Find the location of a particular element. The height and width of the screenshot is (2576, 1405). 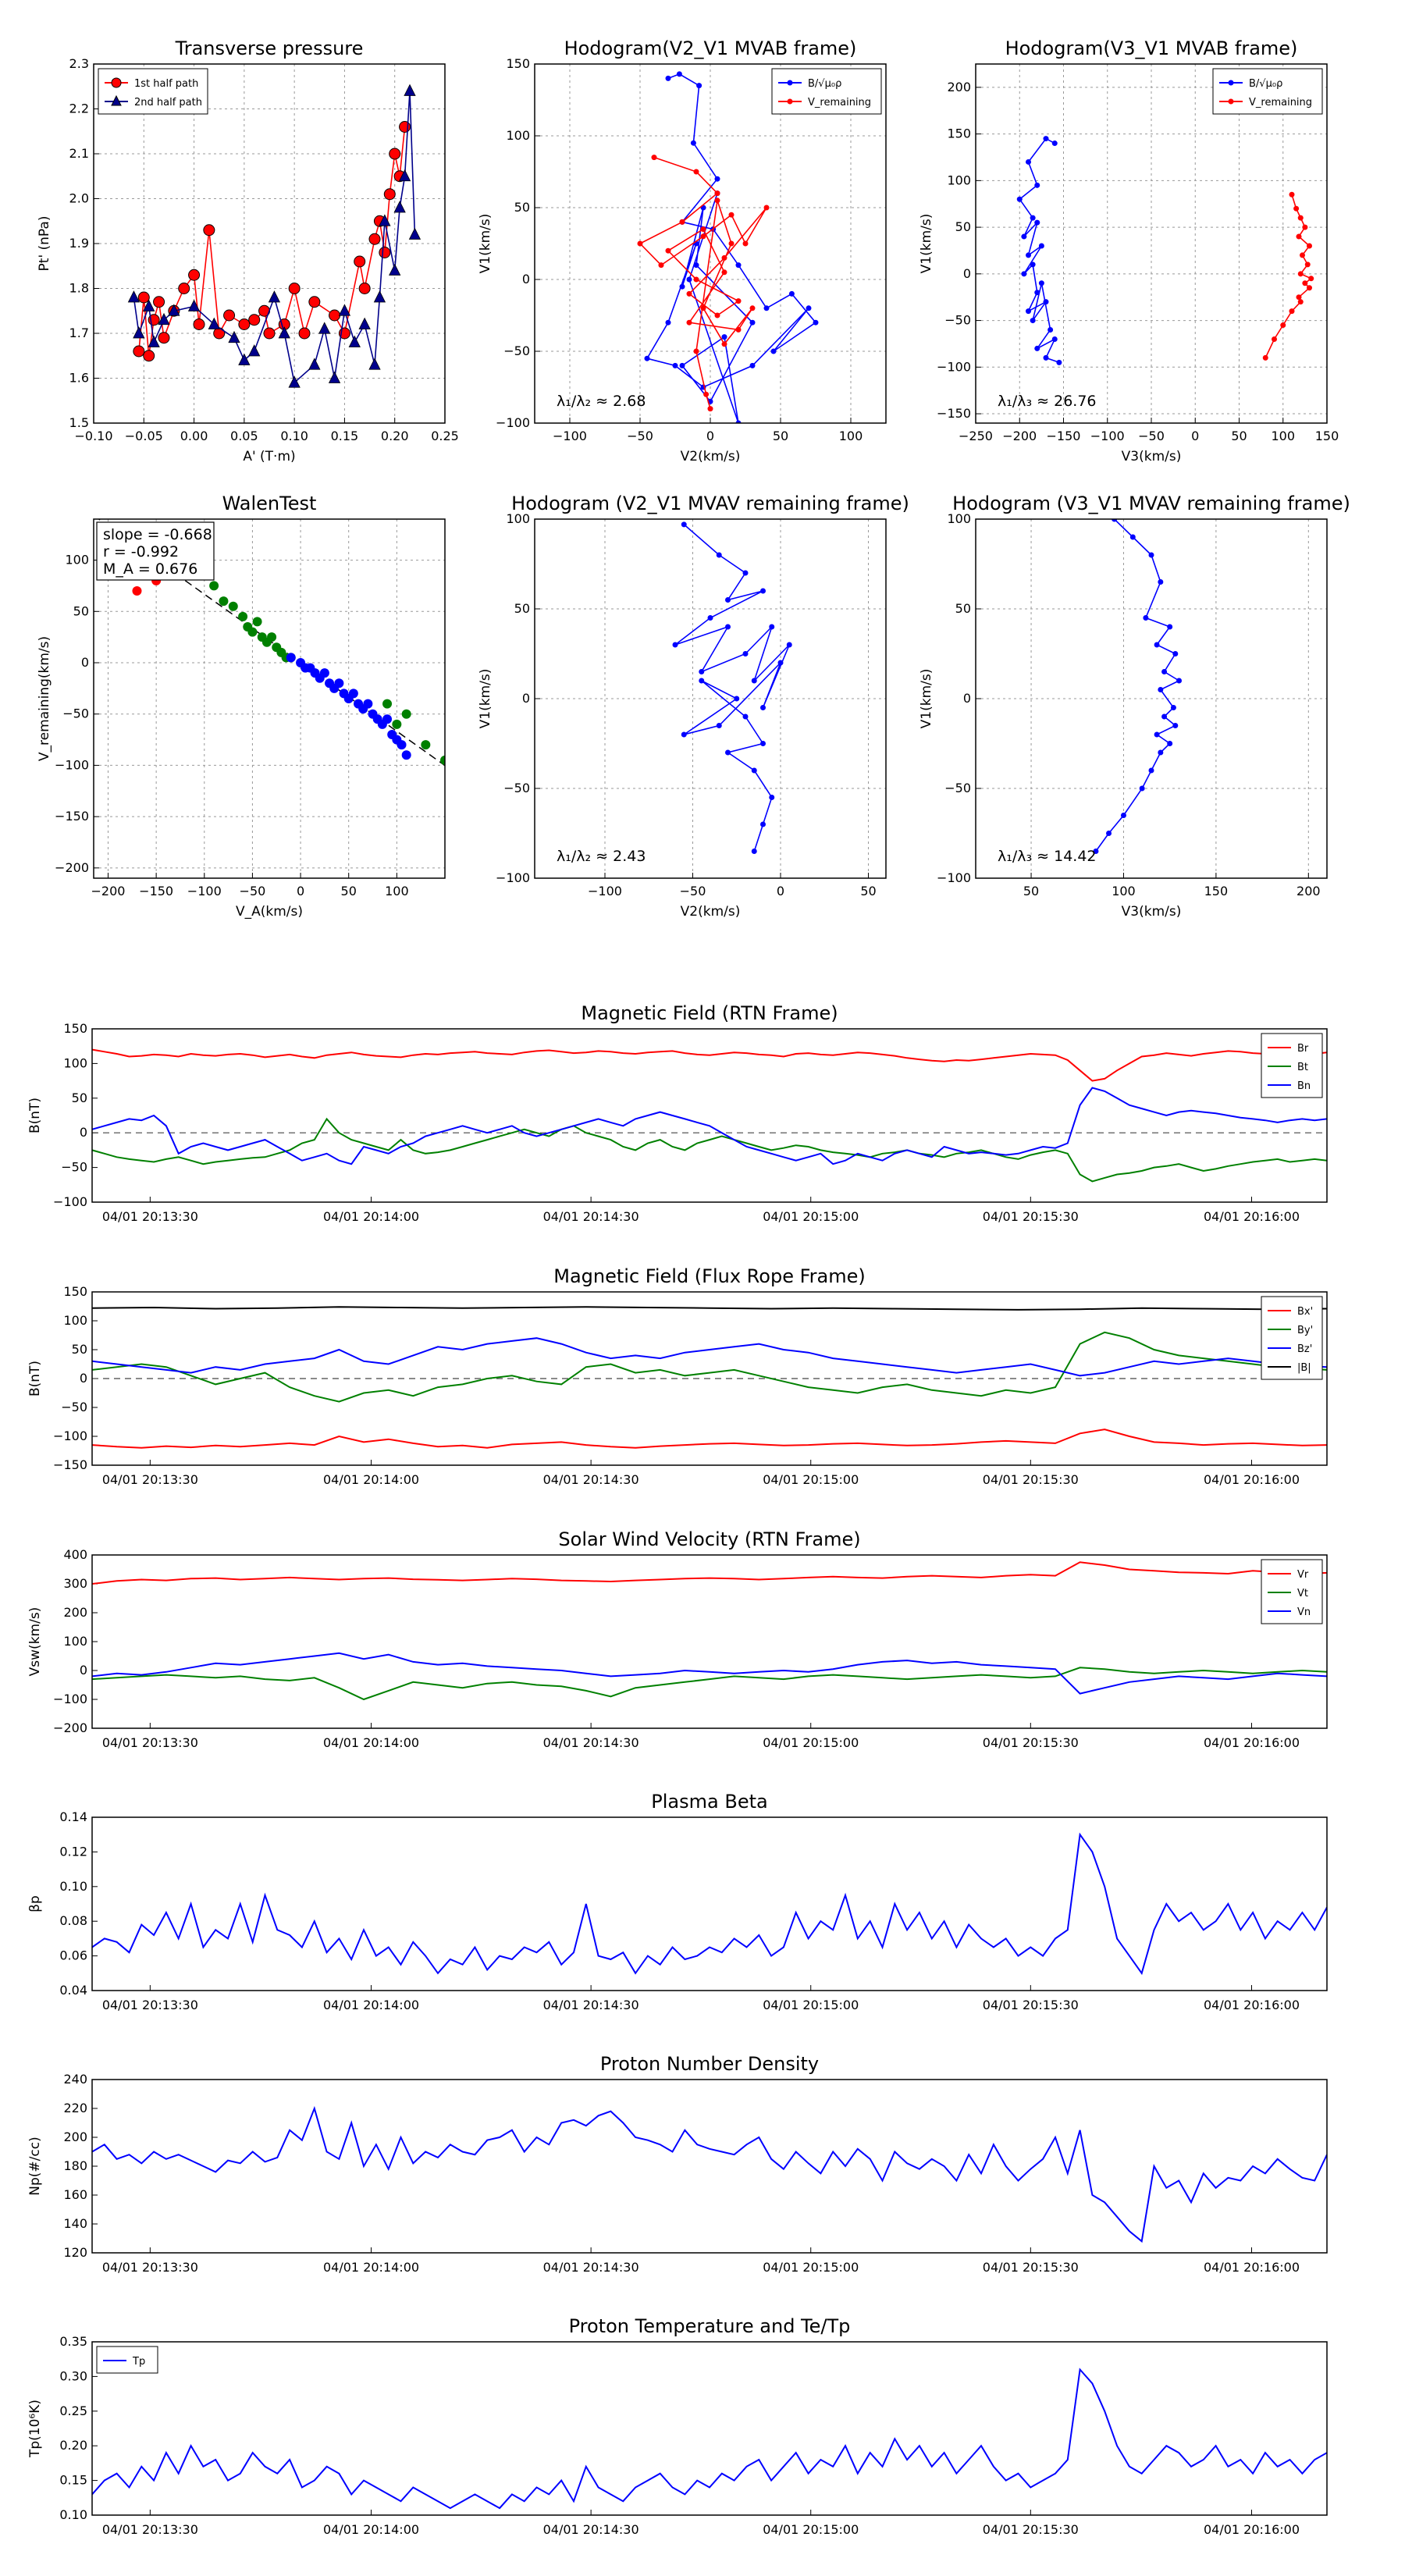

x-tick-label: 200 is located at coordinates (1309, 891).